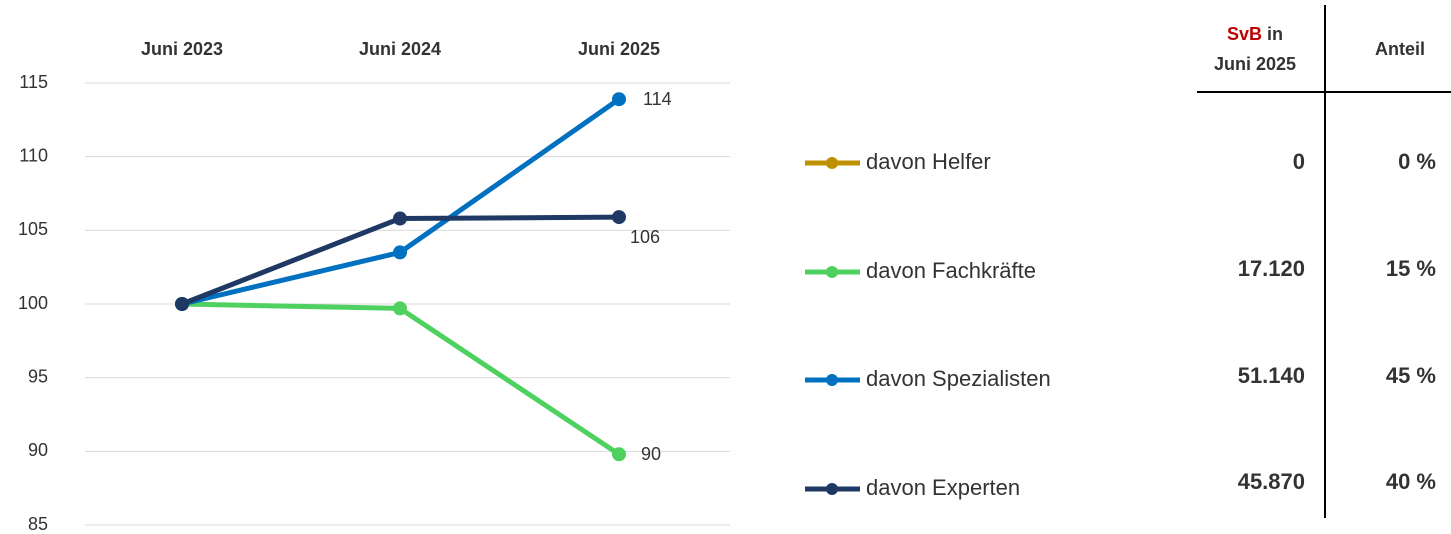 The width and height of the screenshot is (1451, 534). I want to click on table-cell: 15 %, so click(1411, 268).